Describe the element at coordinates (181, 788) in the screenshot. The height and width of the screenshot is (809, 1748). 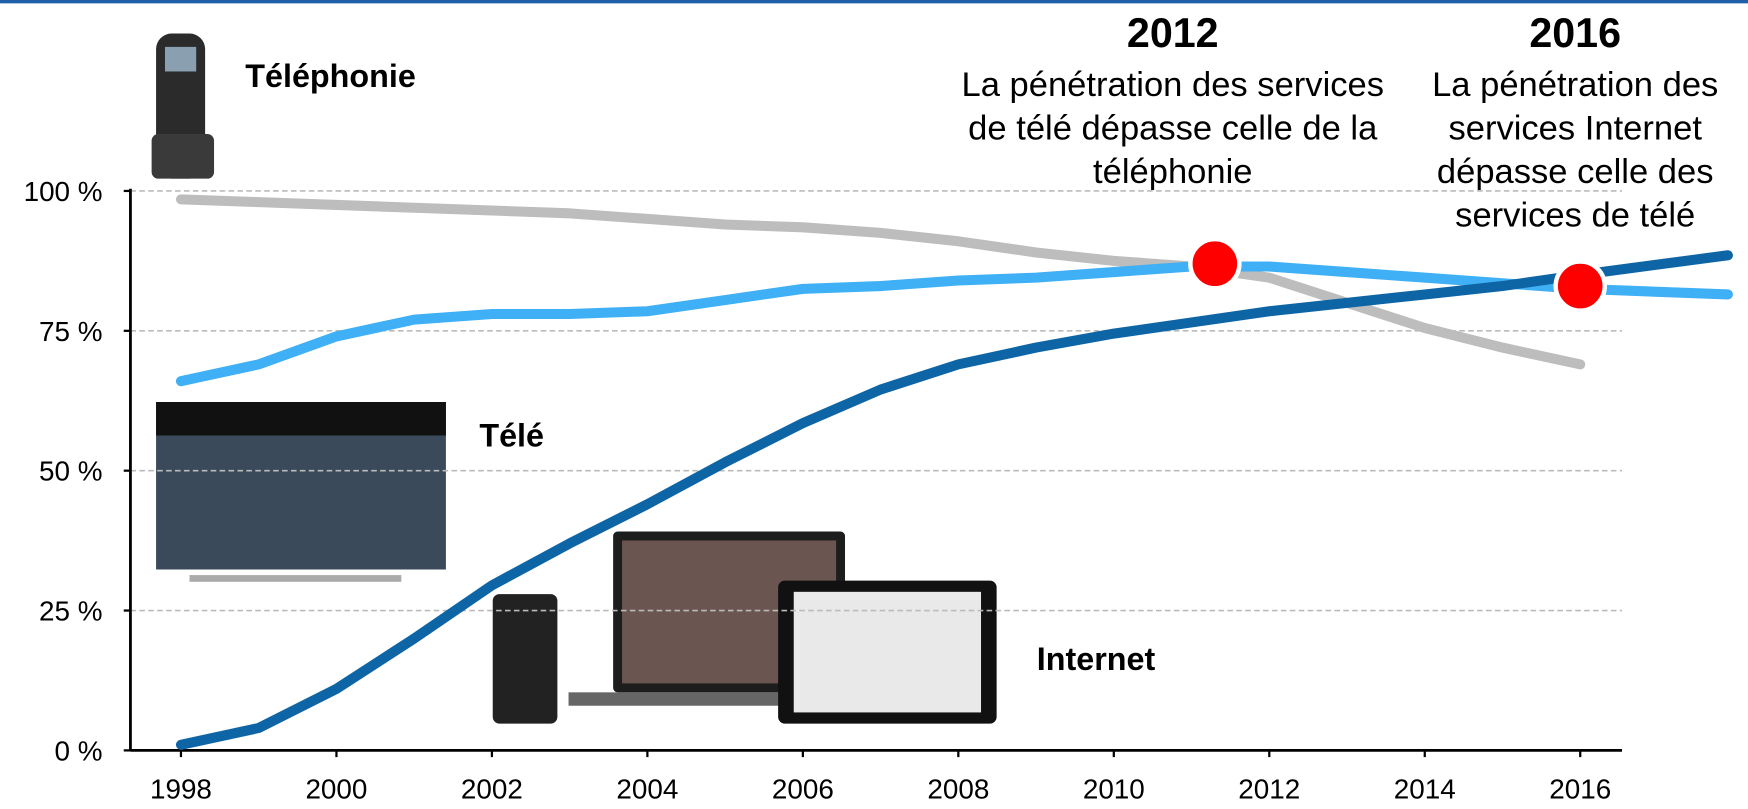
I see `x-tick-label: 1998` at that location.